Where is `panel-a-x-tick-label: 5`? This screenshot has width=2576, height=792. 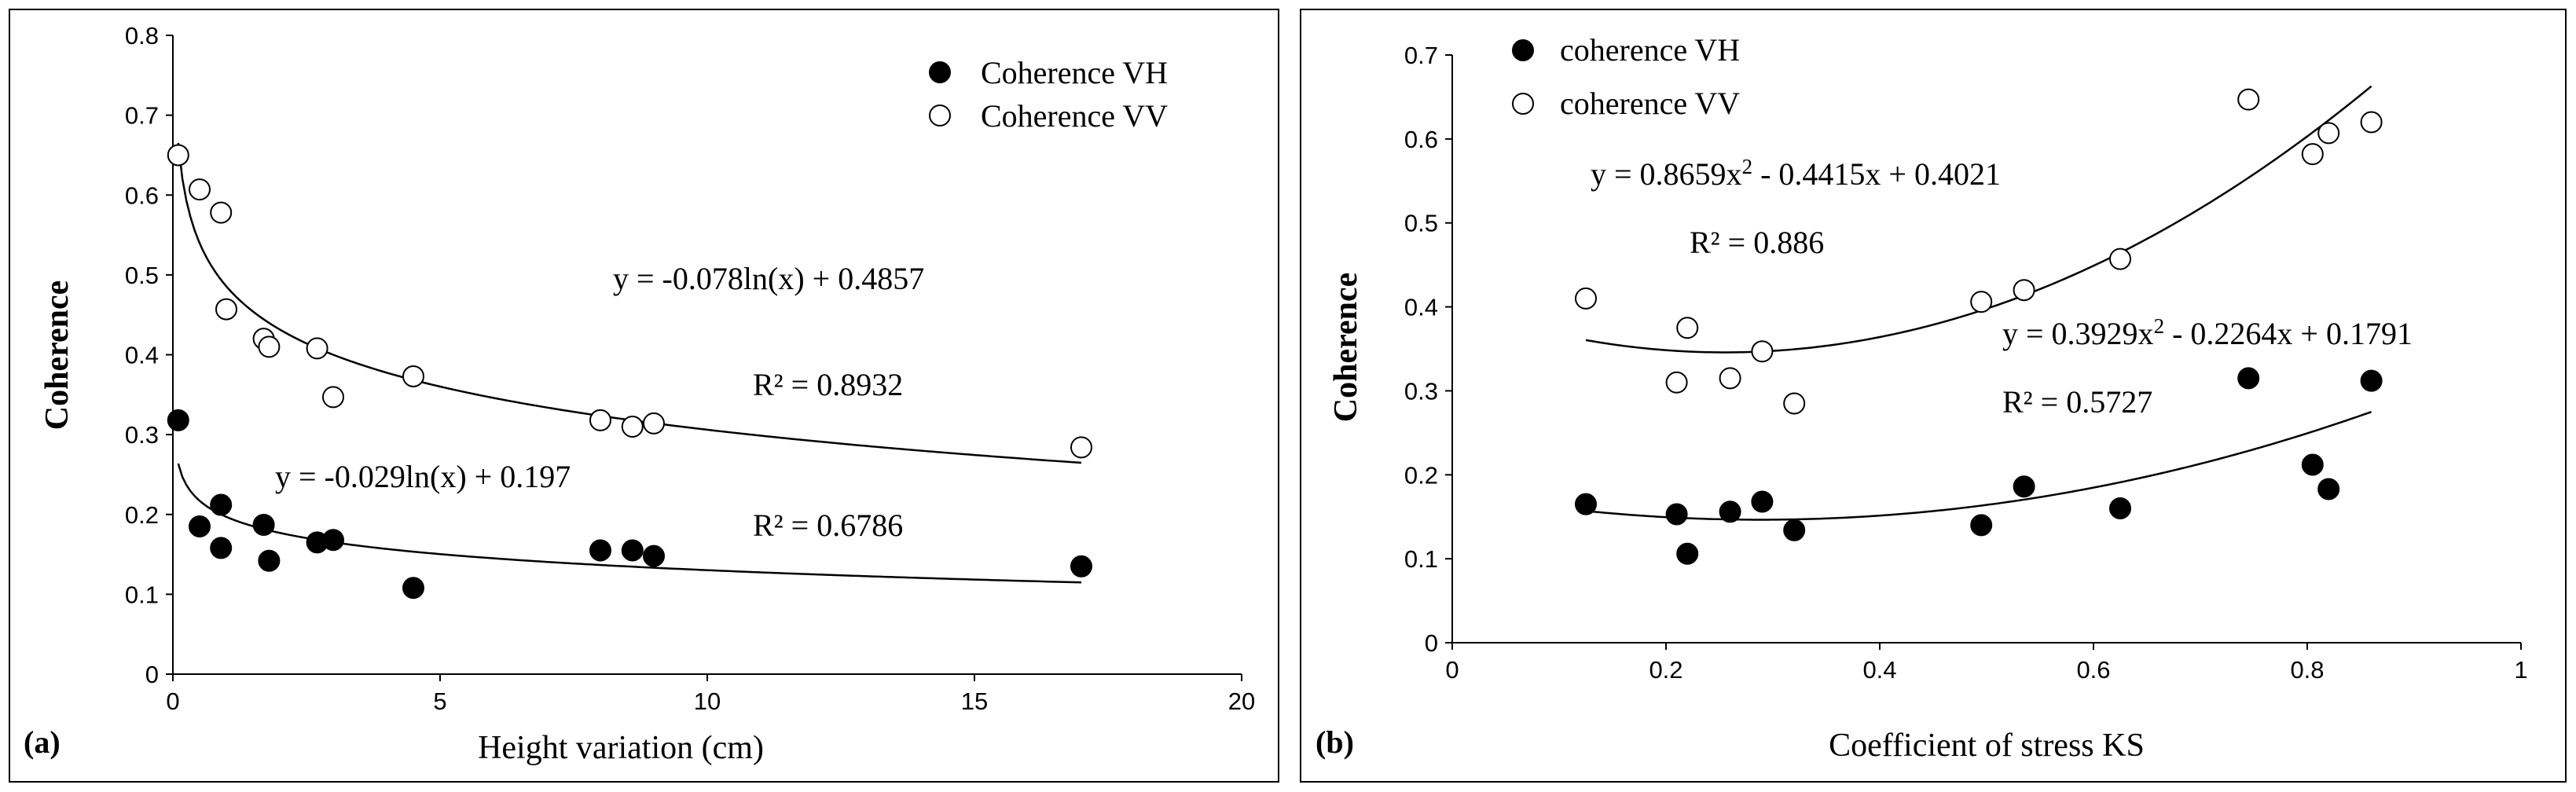 panel-a-x-tick-label: 5 is located at coordinates (439, 701).